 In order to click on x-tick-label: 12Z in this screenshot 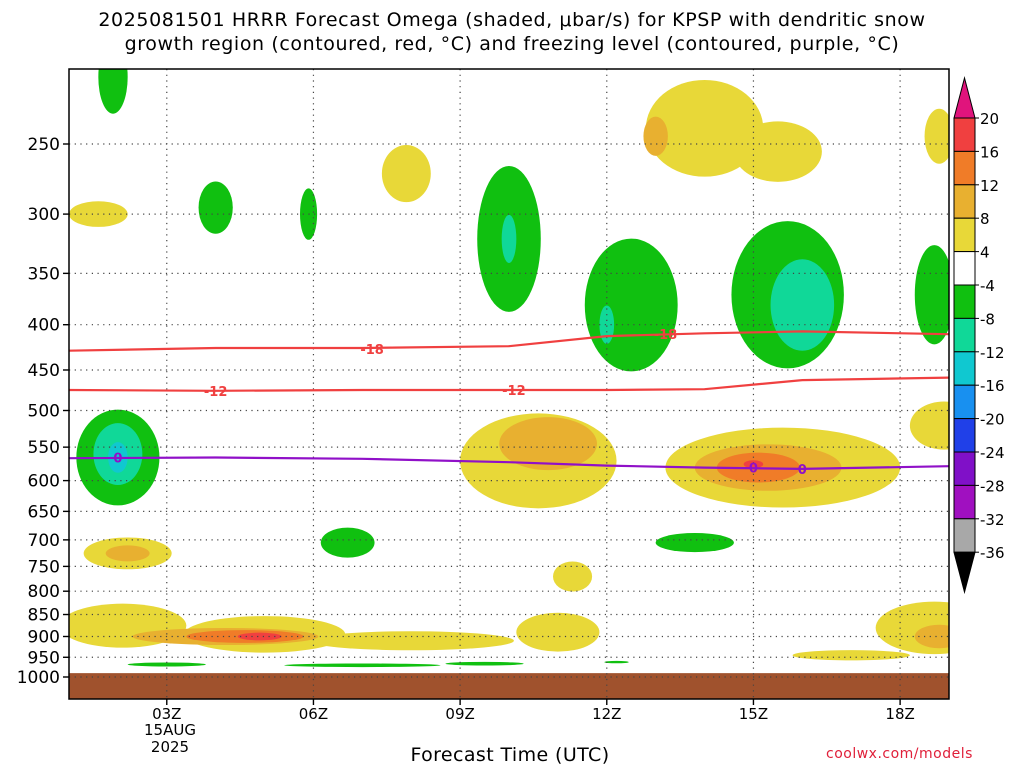, I will do `click(606, 714)`.